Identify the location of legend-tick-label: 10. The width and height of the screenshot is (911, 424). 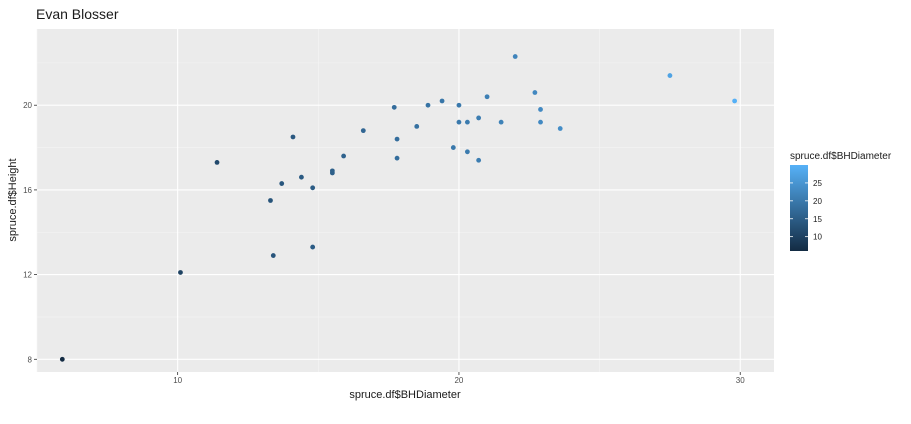
(817, 237).